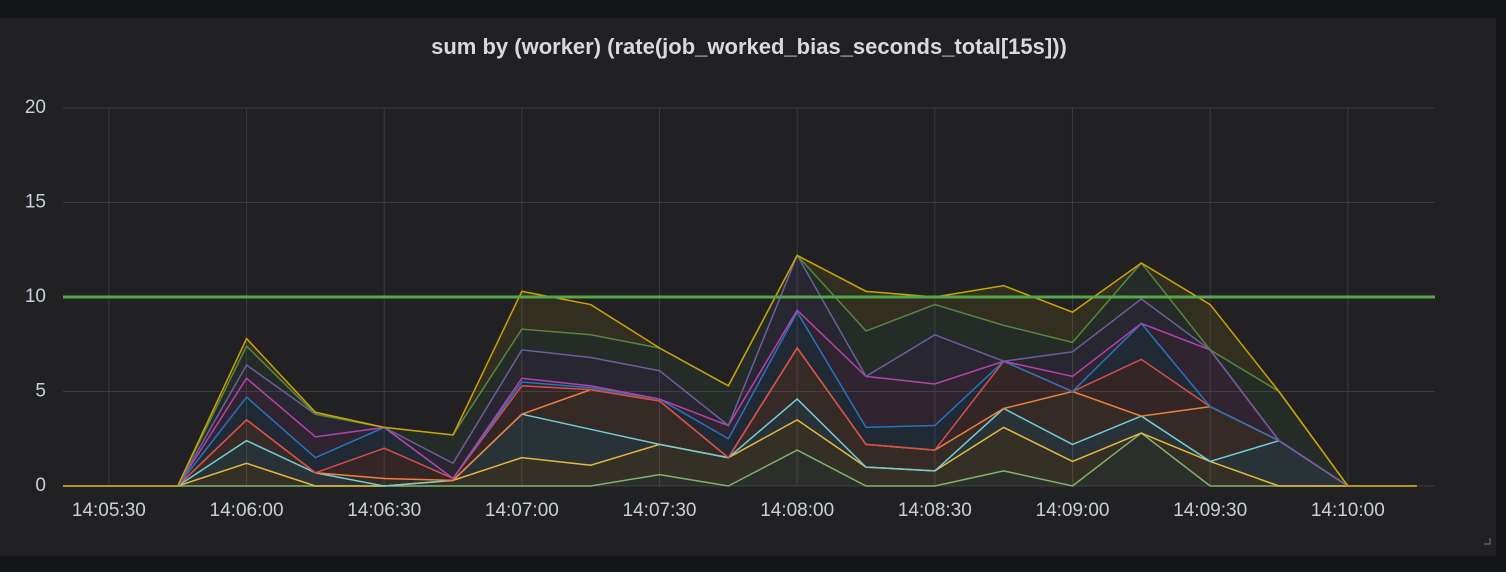 The height and width of the screenshot is (572, 1506). I want to click on x-tick-label: 14:08:30, so click(935, 510).